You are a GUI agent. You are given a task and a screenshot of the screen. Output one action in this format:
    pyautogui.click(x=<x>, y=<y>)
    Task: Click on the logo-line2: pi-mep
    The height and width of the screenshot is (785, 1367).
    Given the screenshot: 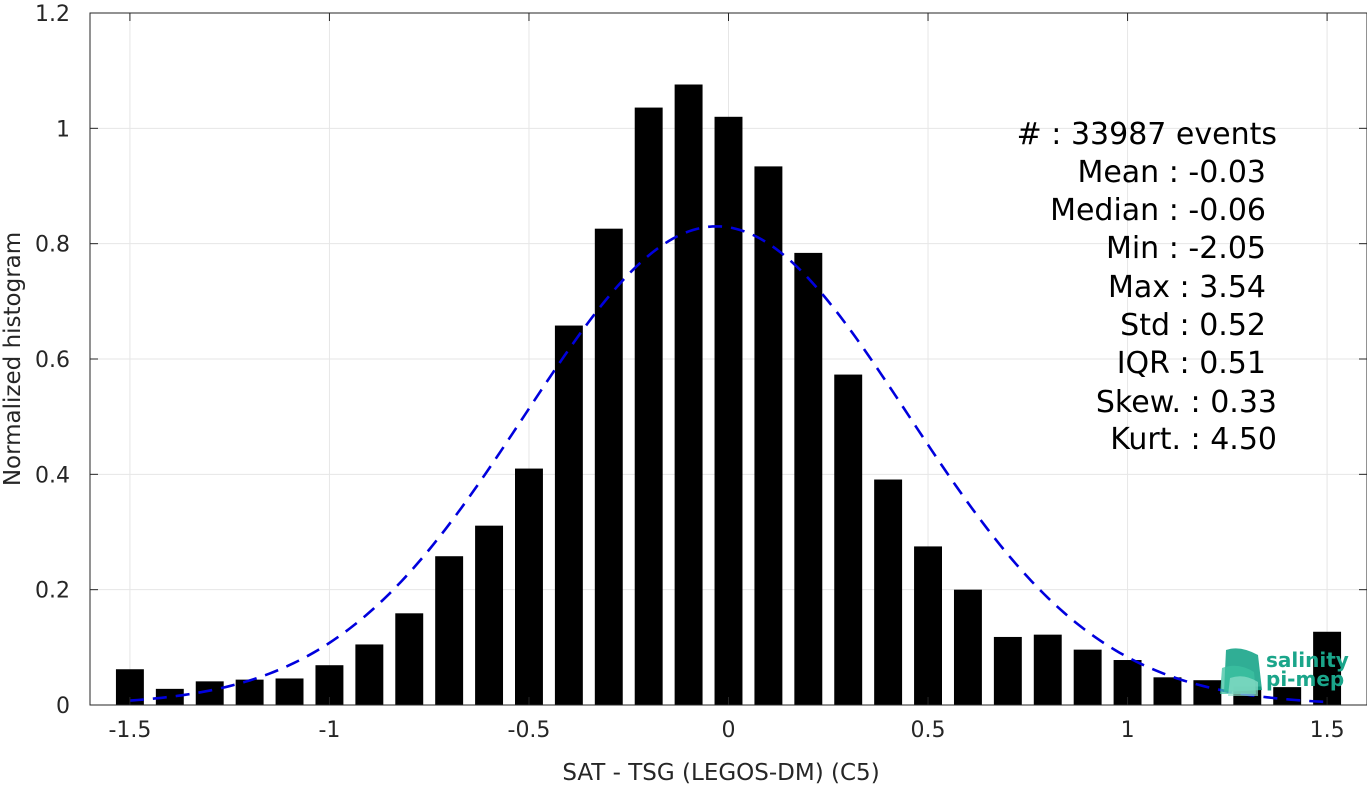 What is the action you would take?
    pyautogui.click(x=1305, y=679)
    